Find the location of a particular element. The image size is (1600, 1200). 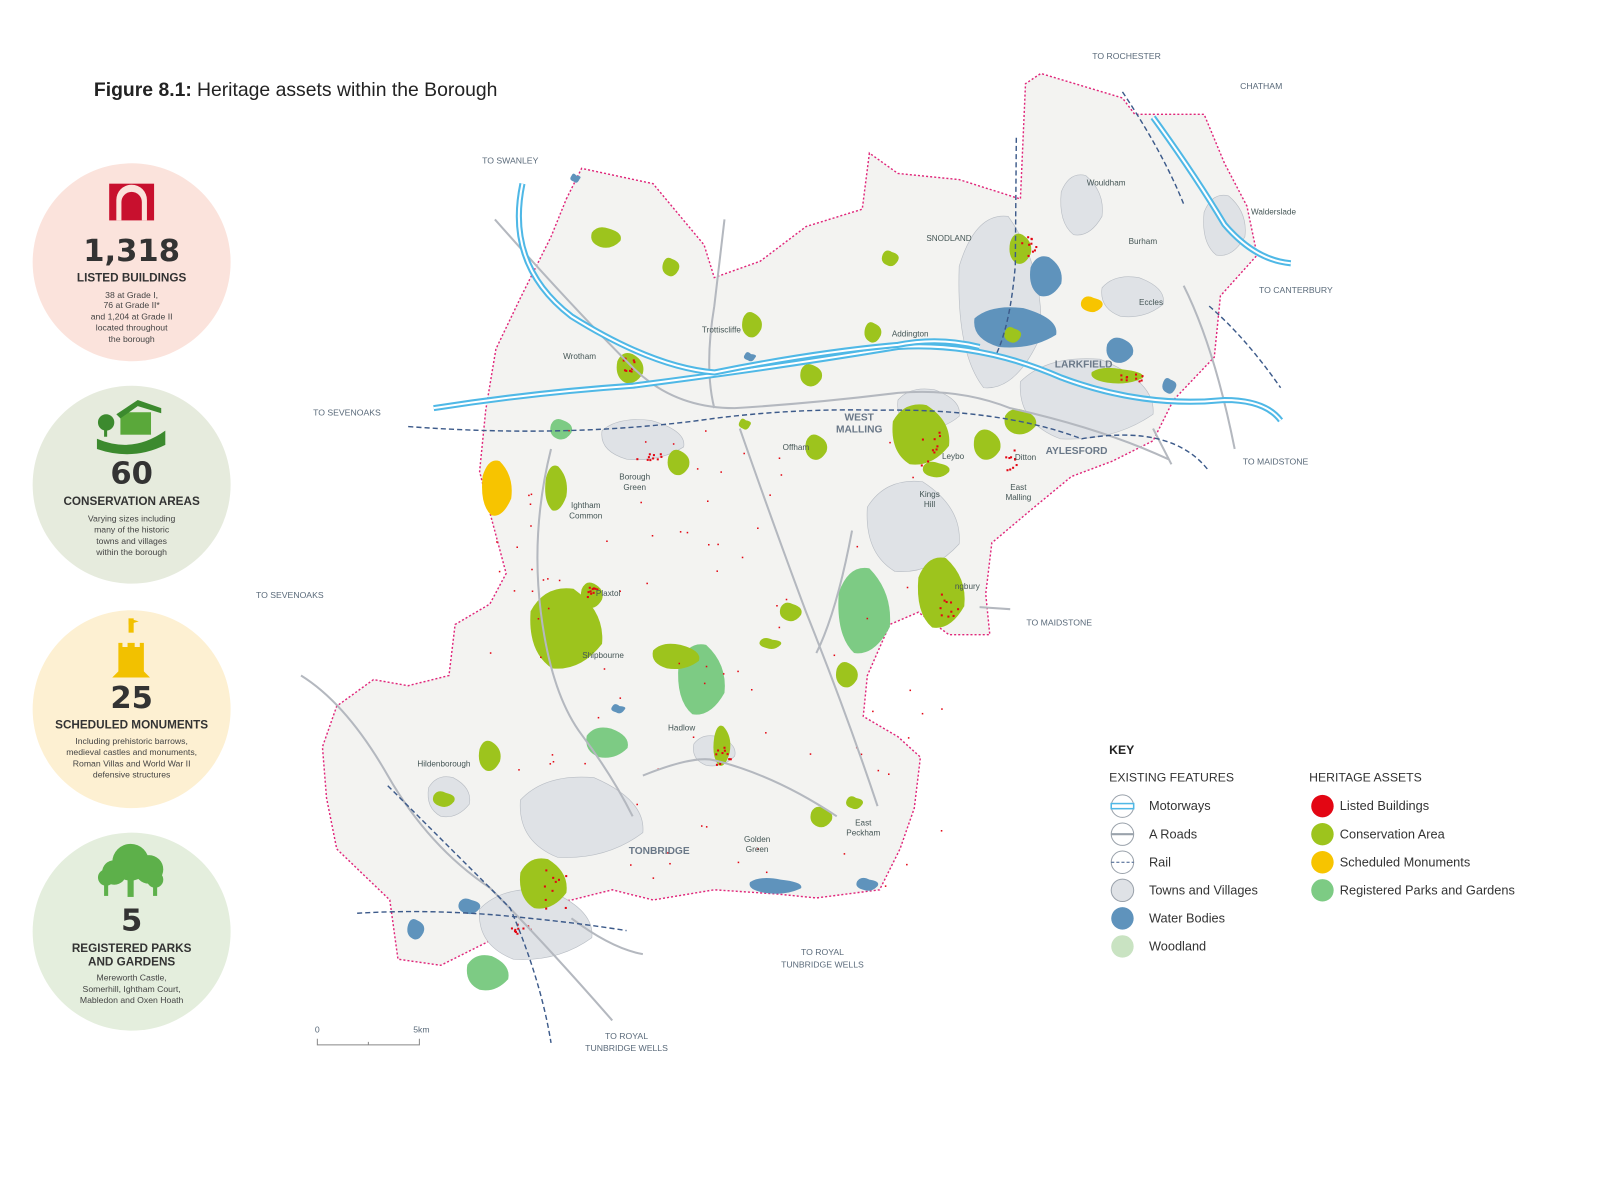

place-label: Green is located at coordinates (634, 487).